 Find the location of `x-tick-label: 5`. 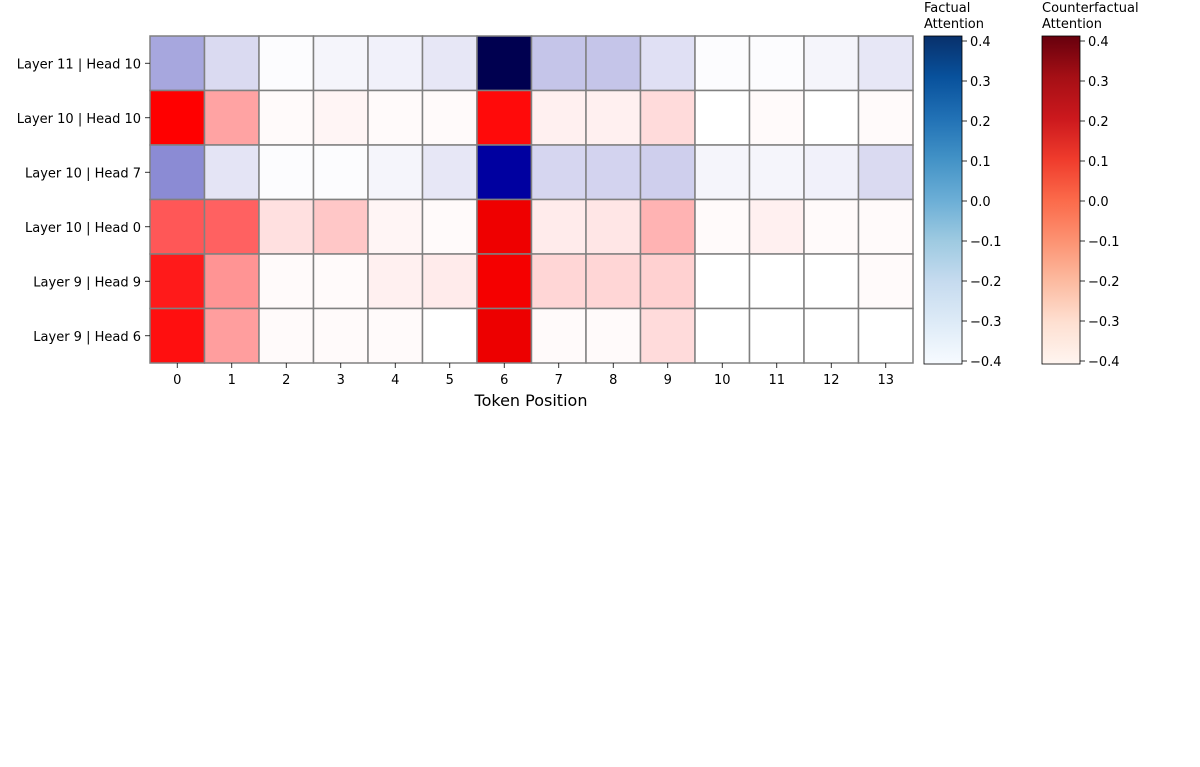

x-tick-label: 5 is located at coordinates (450, 380).